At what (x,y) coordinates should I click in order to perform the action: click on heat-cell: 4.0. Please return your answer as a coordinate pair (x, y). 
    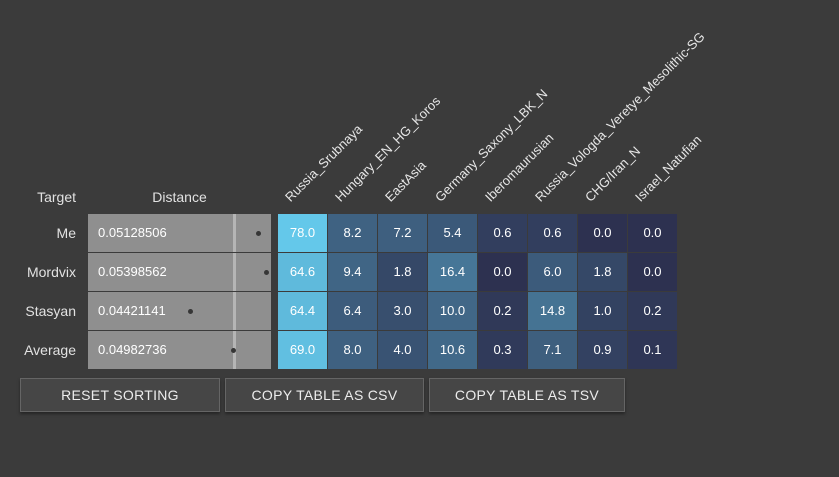
    Looking at the image, I should click on (402, 350).